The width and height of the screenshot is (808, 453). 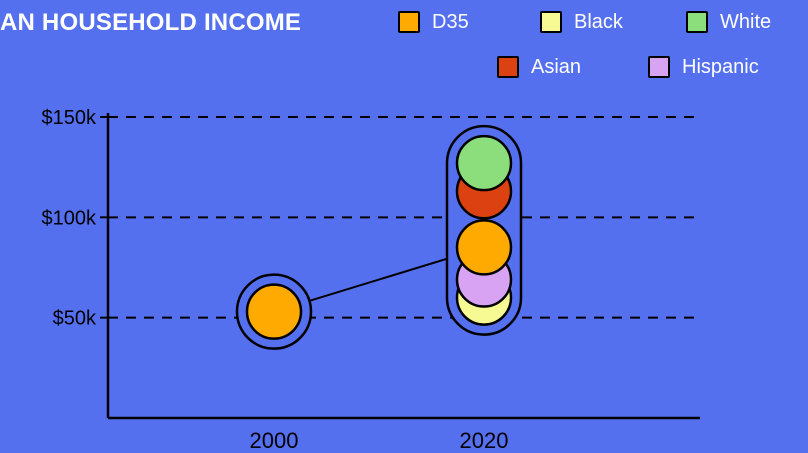 I want to click on y-tick-label: $100k, so click(x=69, y=218).